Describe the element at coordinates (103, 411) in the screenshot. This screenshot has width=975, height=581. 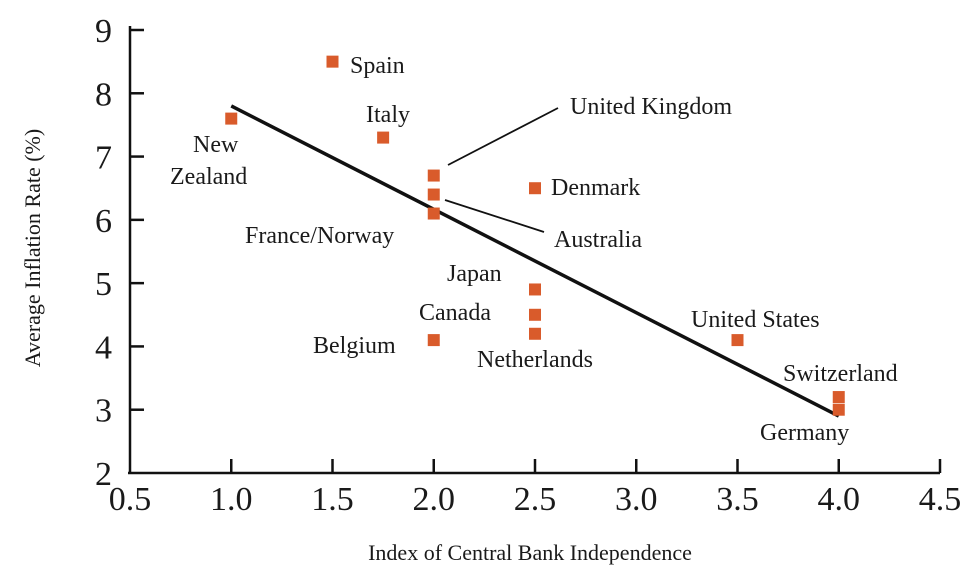
I see `y-tick-label: 3` at that location.